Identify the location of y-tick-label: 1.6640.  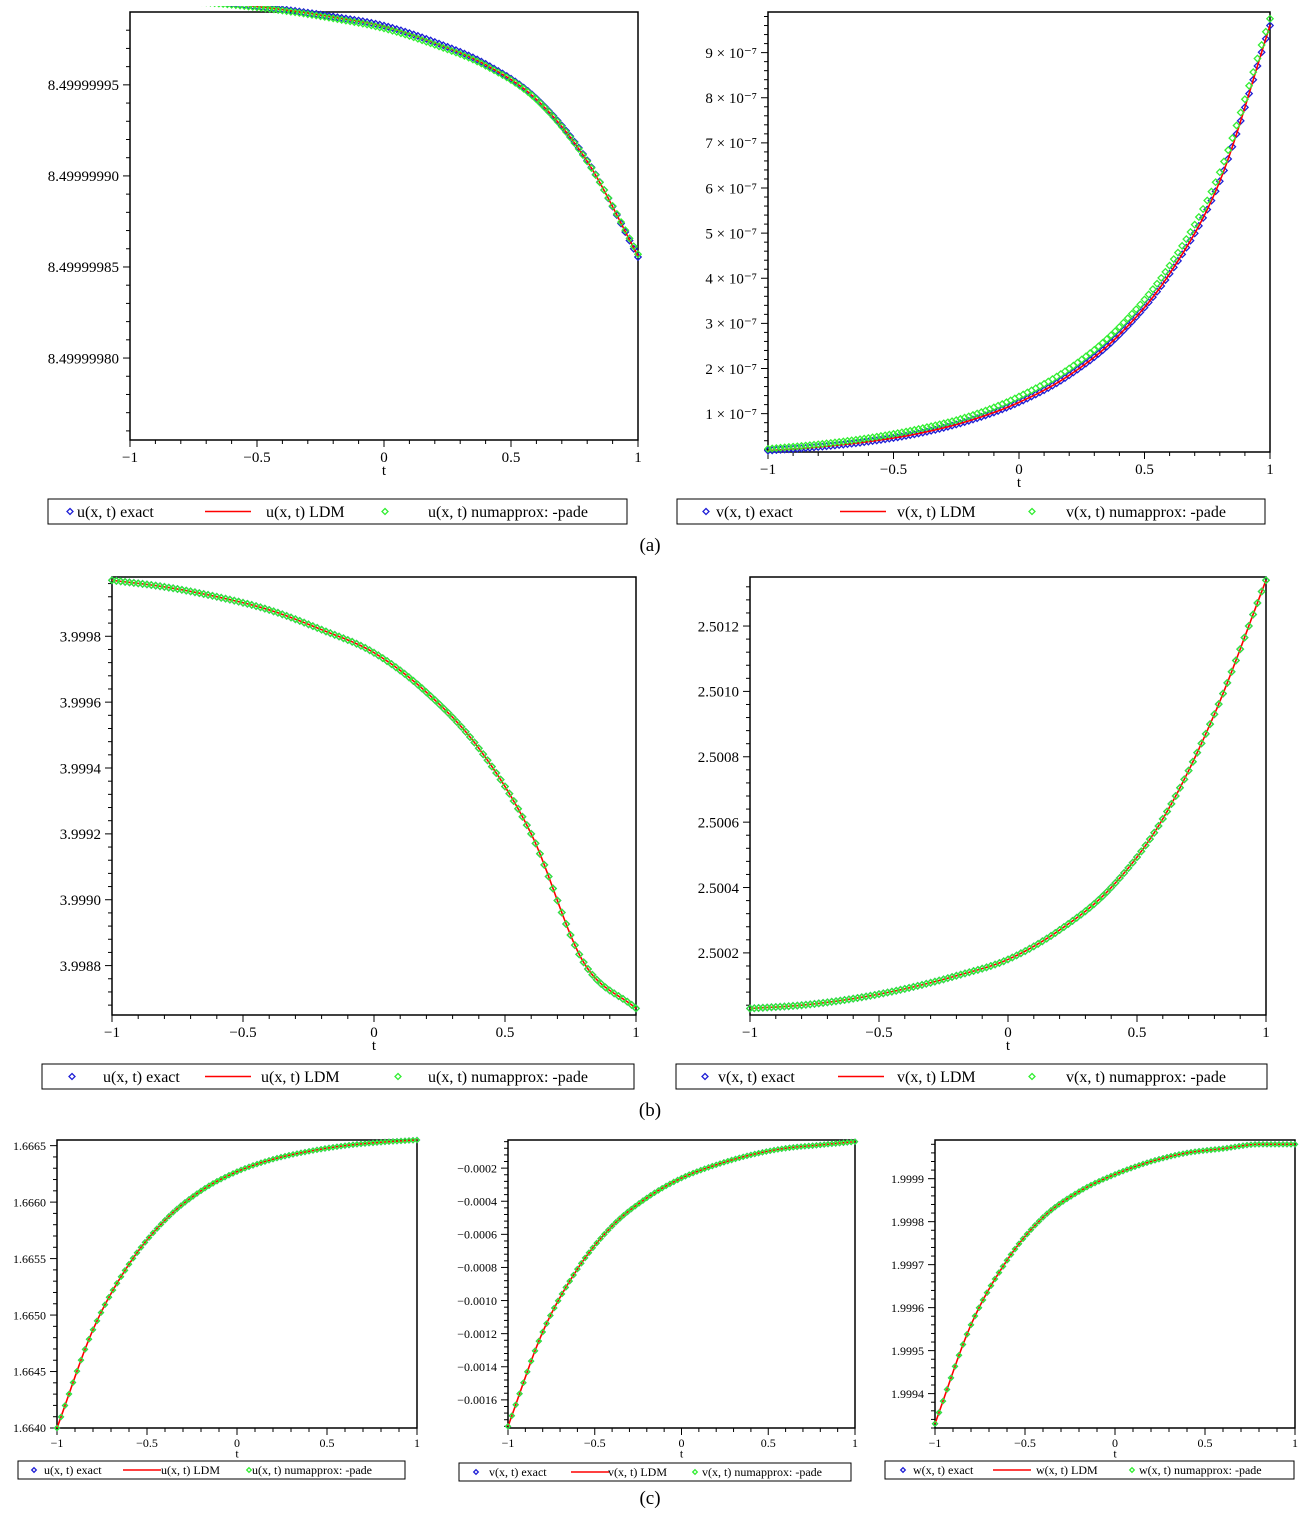
(29, 1428).